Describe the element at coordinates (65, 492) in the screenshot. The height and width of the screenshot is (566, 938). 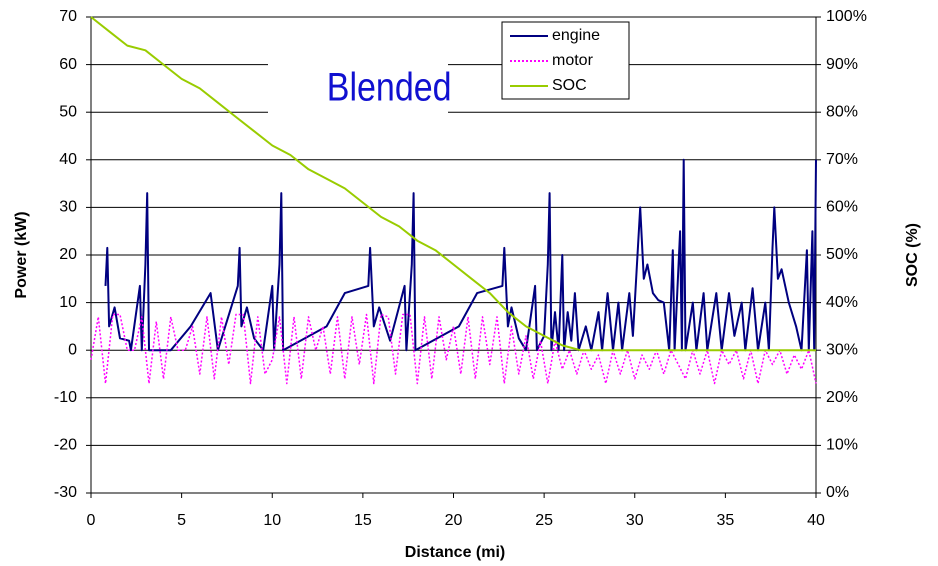
I see `y-tick-label: -30` at that location.